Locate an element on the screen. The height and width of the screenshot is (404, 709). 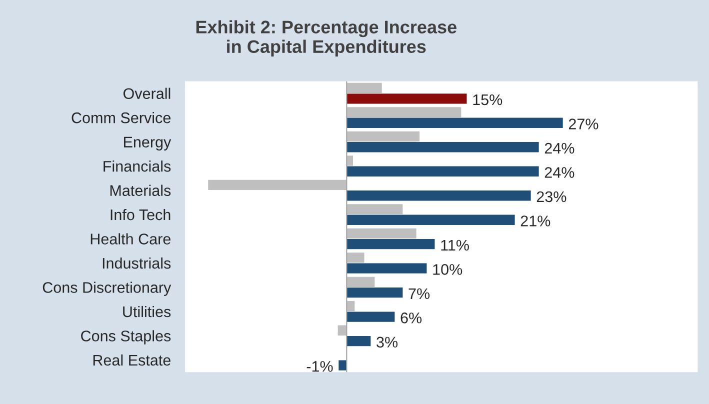
data-label: 3% is located at coordinates (387, 342).